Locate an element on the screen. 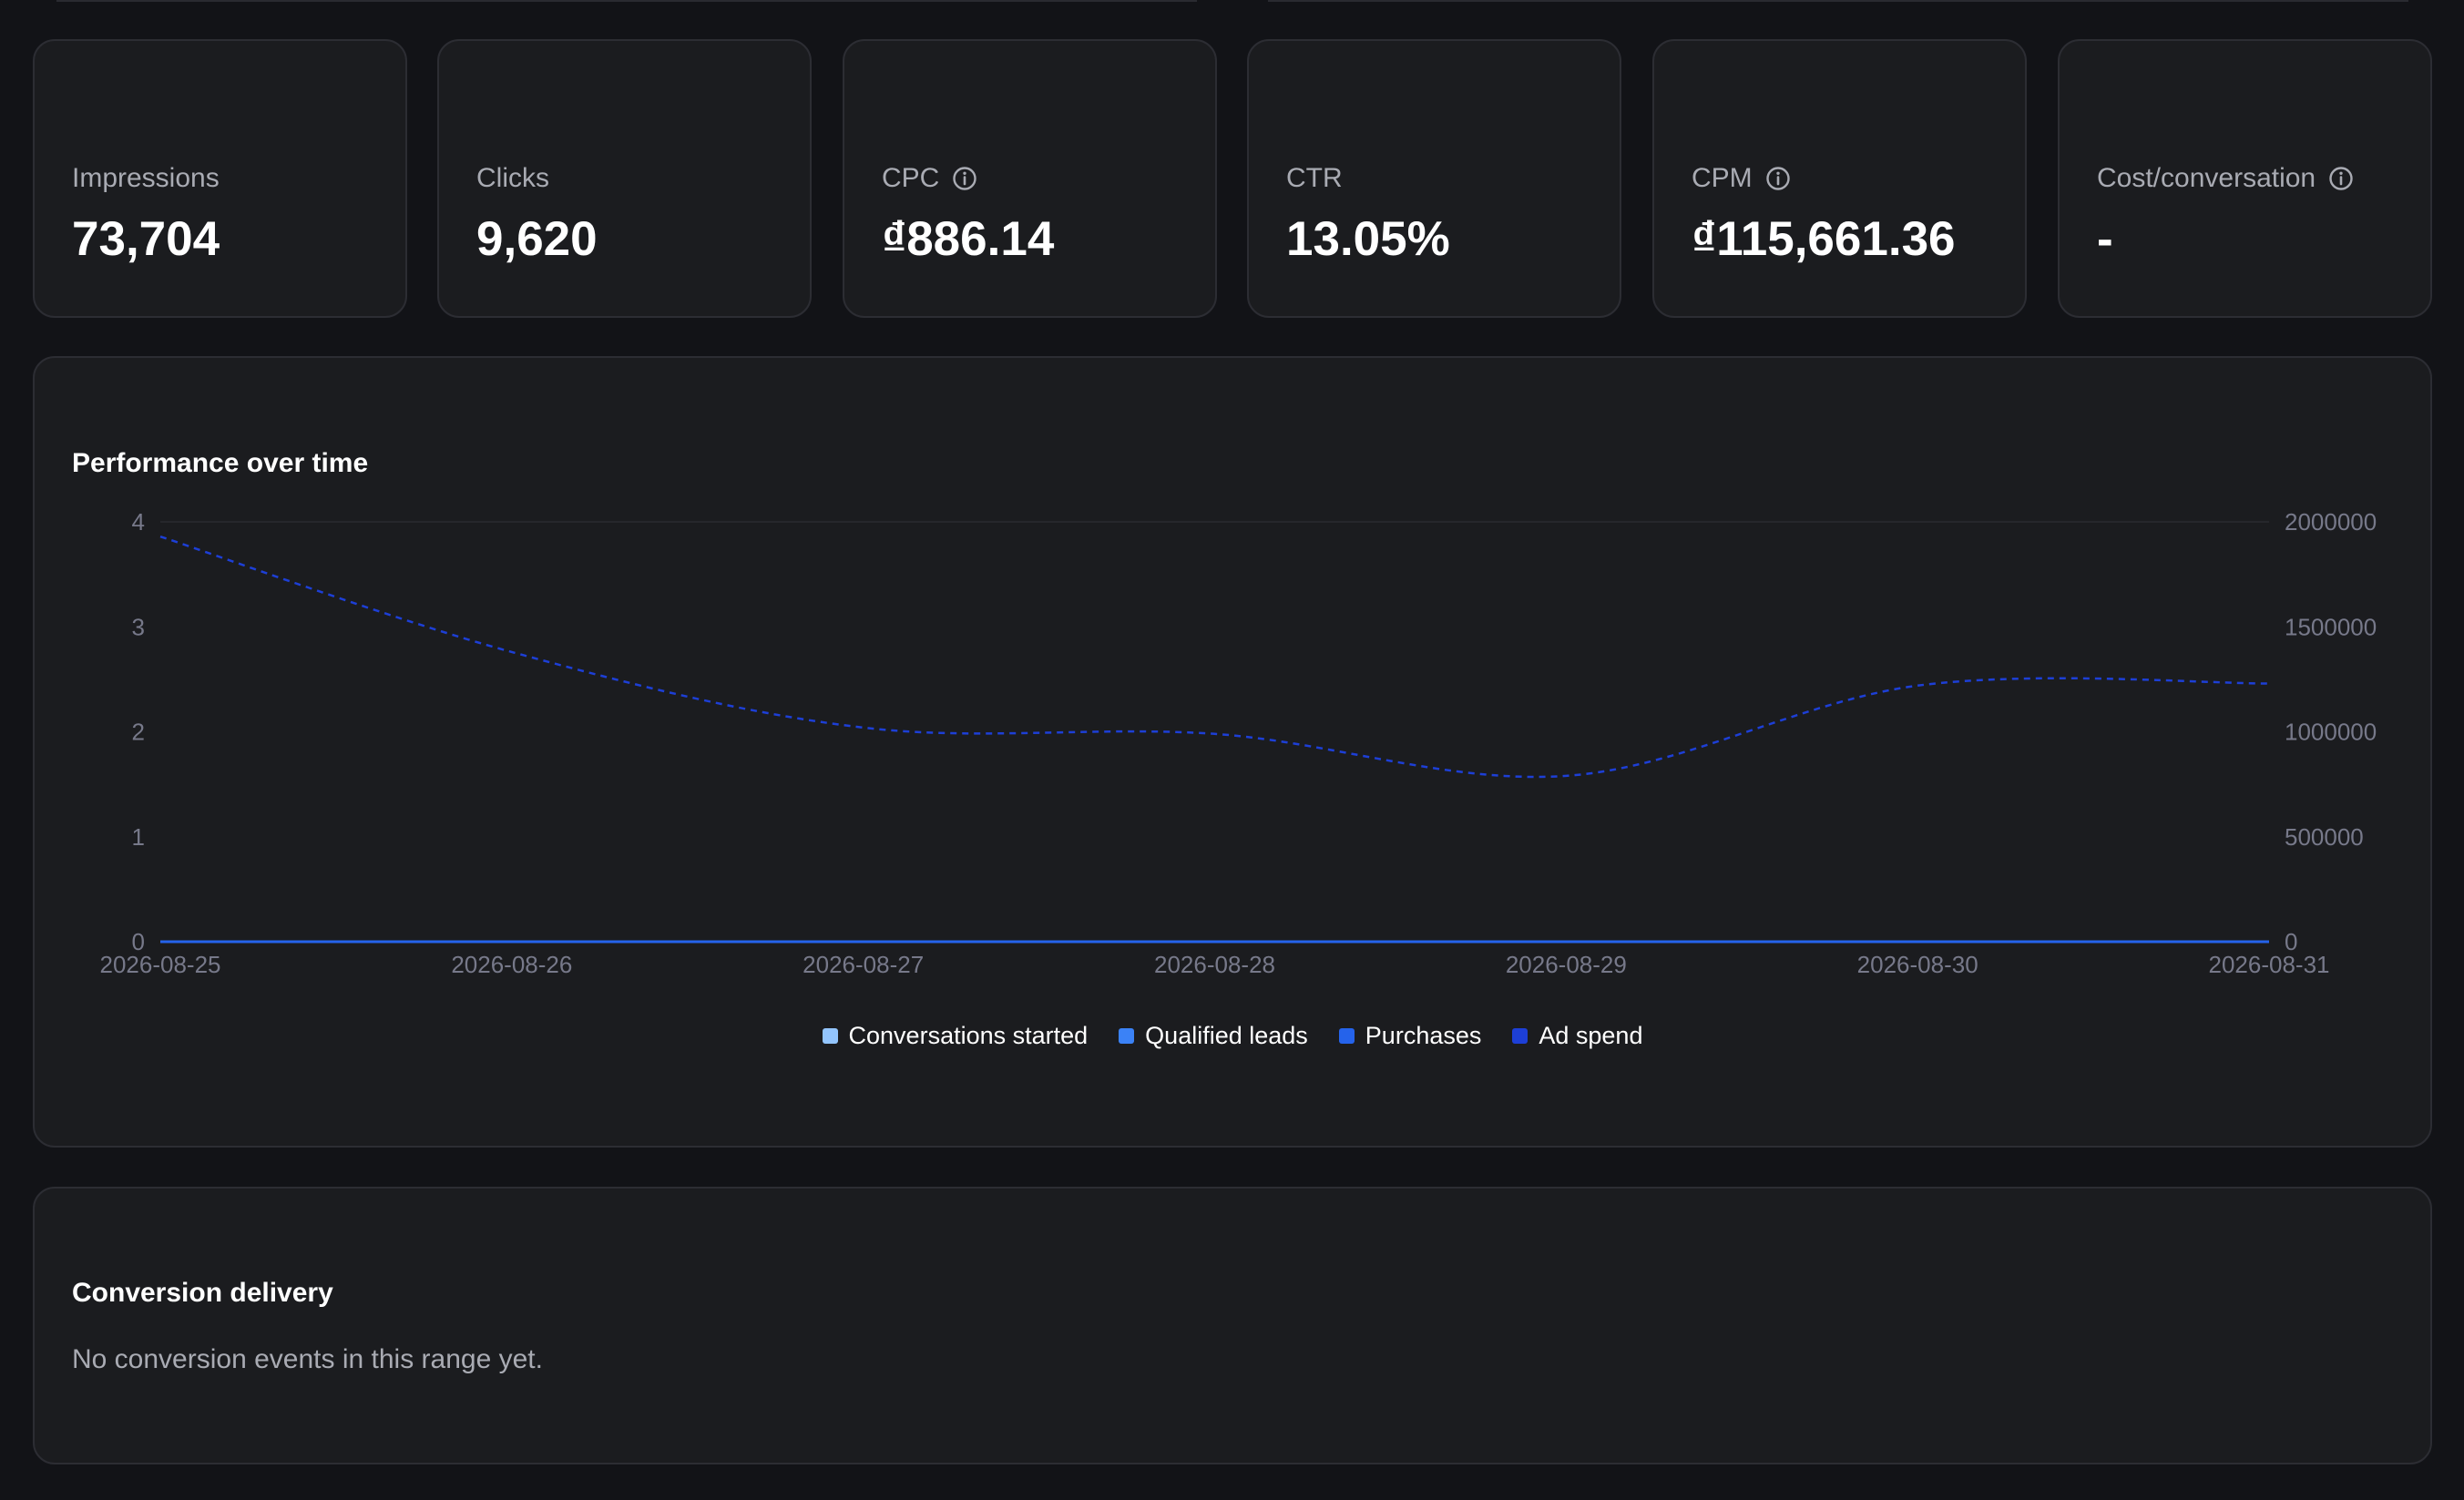 The width and height of the screenshot is (2464, 1500). metric-label-text: Impressions is located at coordinates (146, 178).